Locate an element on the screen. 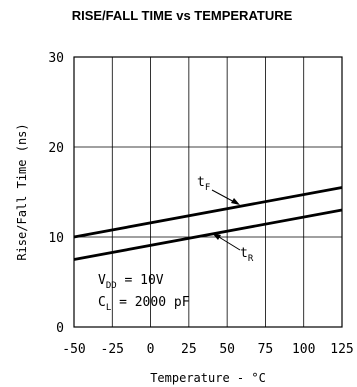 This screenshot has width=357, height=387. tR-arrowhead is located at coordinates (216, 236).